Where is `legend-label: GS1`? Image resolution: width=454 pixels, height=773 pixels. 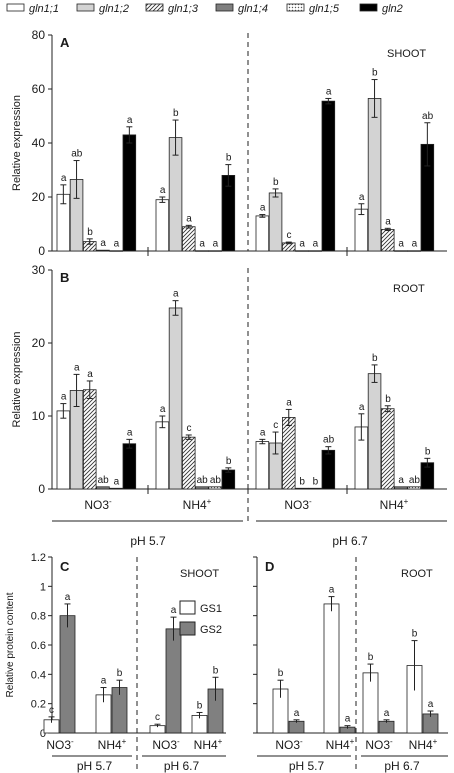
legend-label: GS1 is located at coordinates (211, 609).